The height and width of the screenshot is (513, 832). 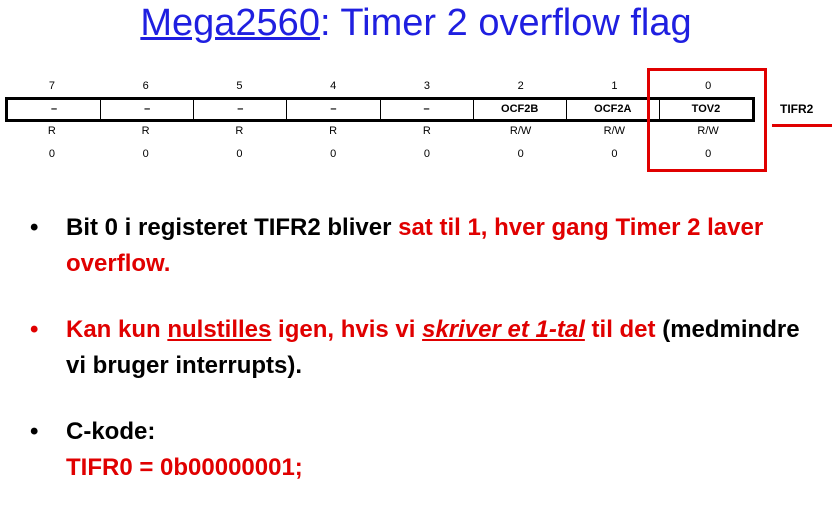 I want to click on register-name: TIFR2, so click(x=797, y=109).